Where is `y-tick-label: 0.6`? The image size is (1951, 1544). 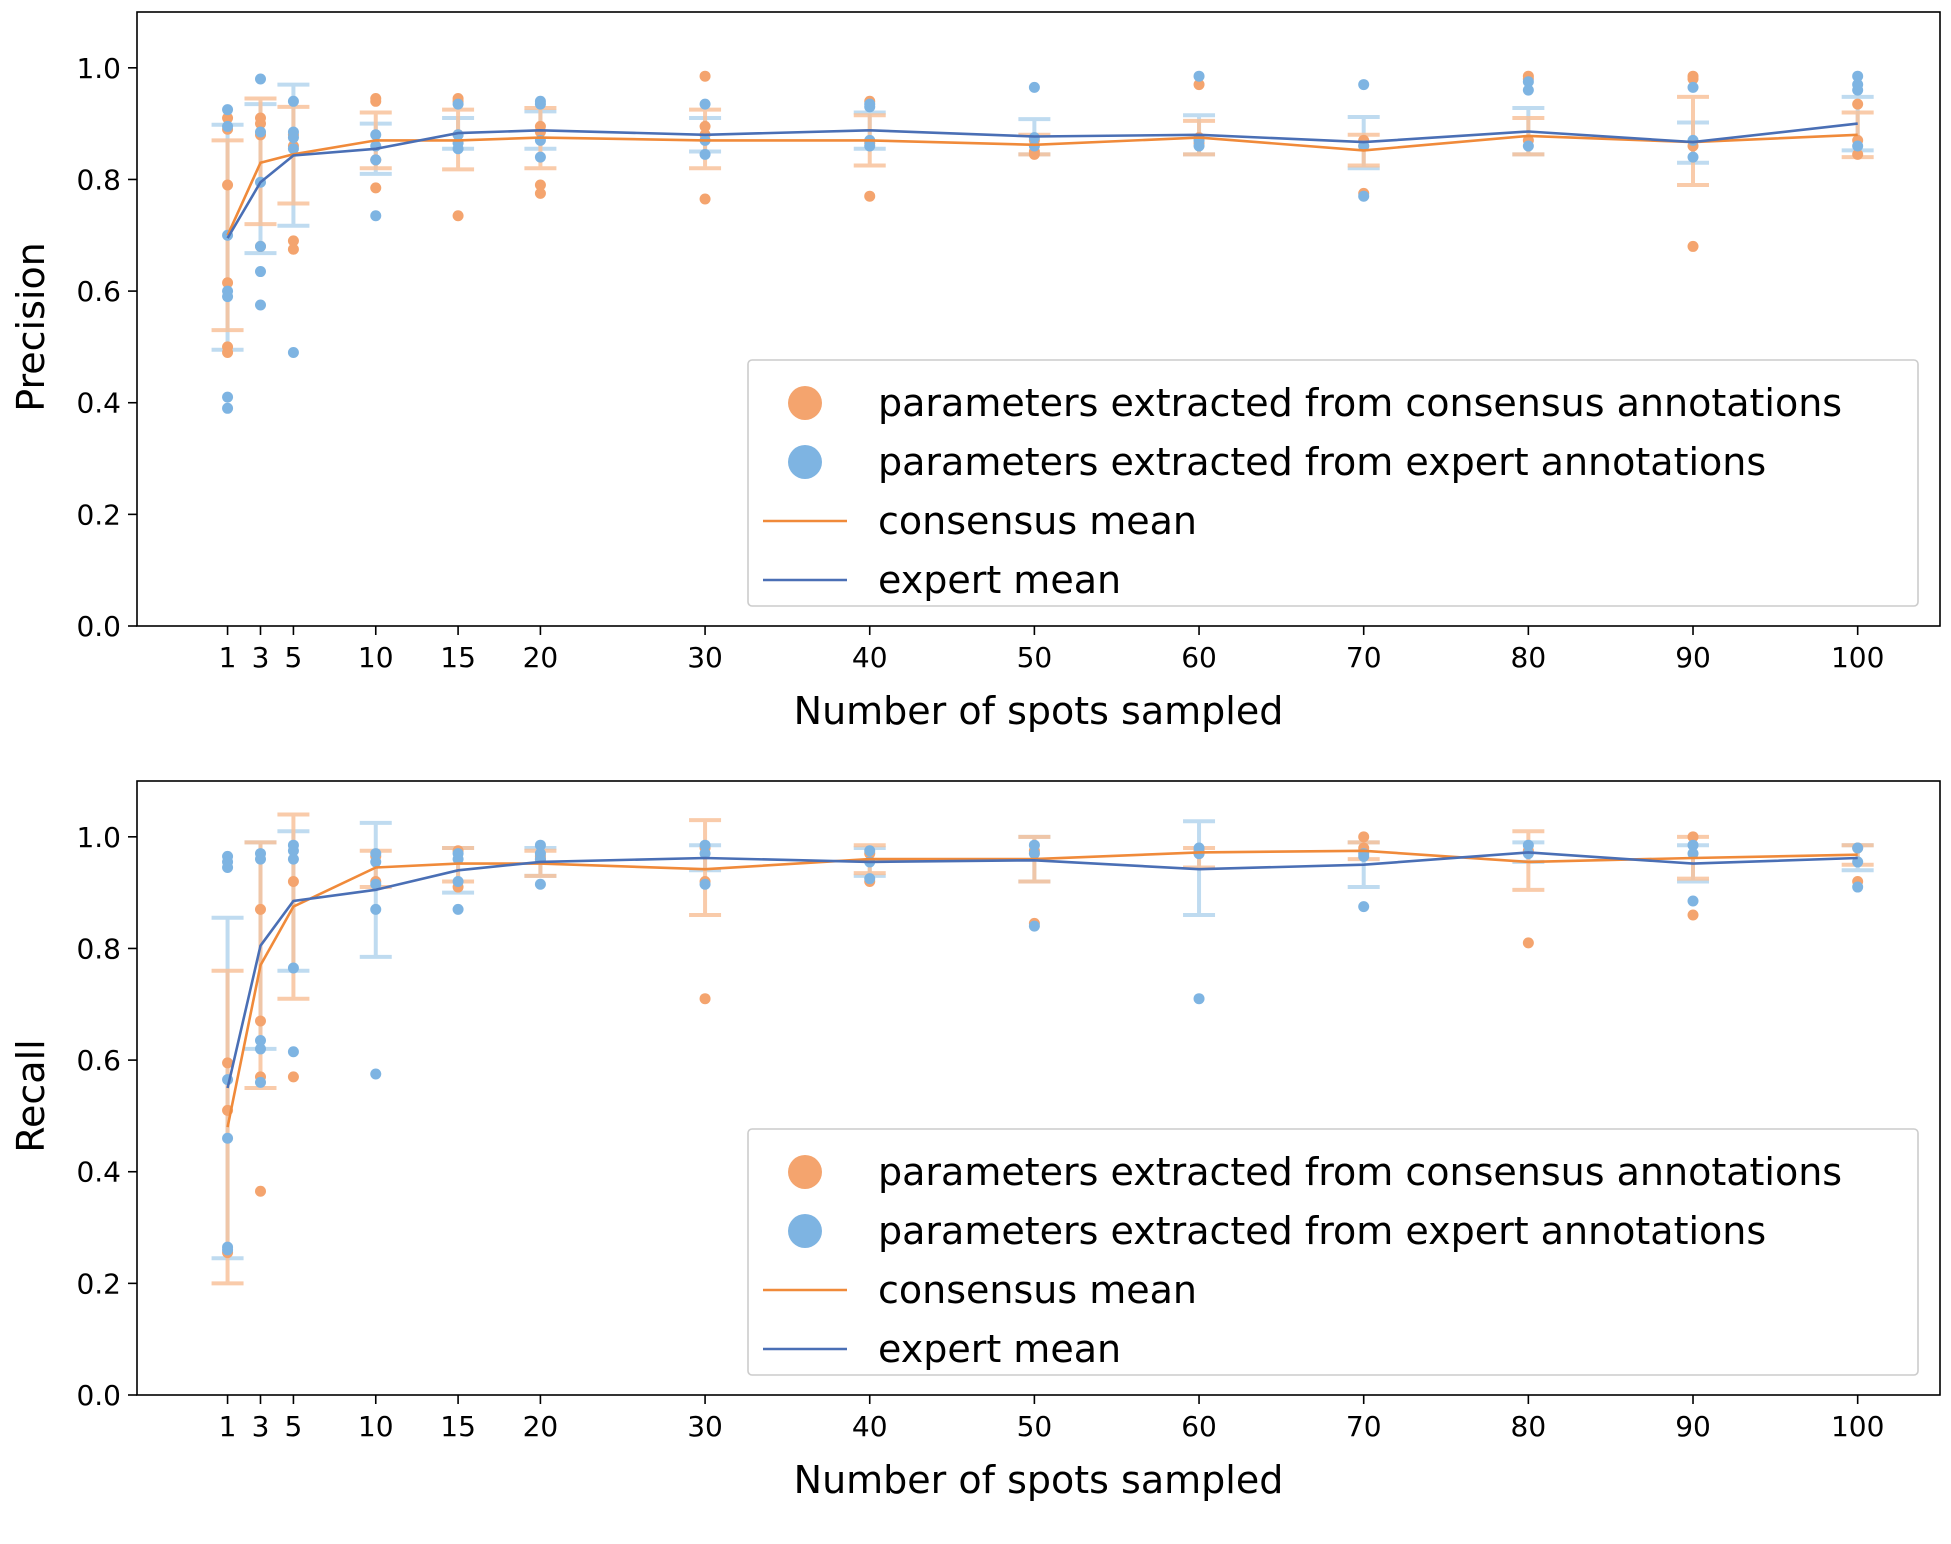
y-tick-label: 0.6 is located at coordinates (98, 291).